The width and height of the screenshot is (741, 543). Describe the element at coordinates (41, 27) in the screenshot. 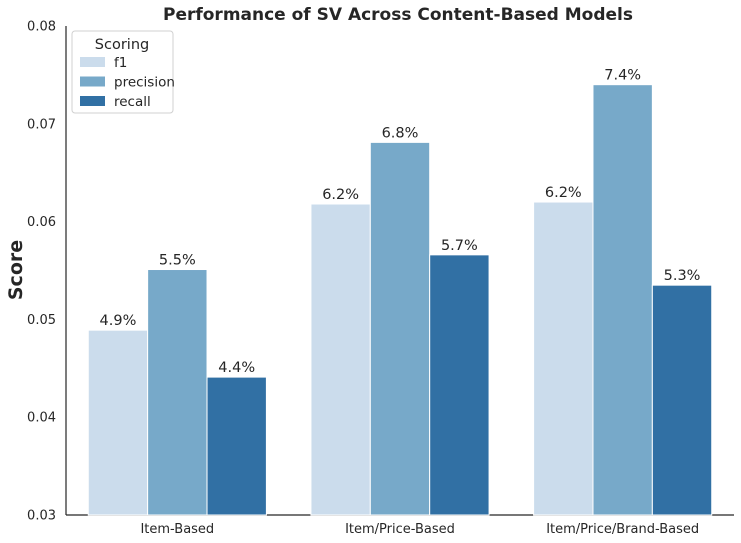

I see `y-tick-label: 0.08` at that location.